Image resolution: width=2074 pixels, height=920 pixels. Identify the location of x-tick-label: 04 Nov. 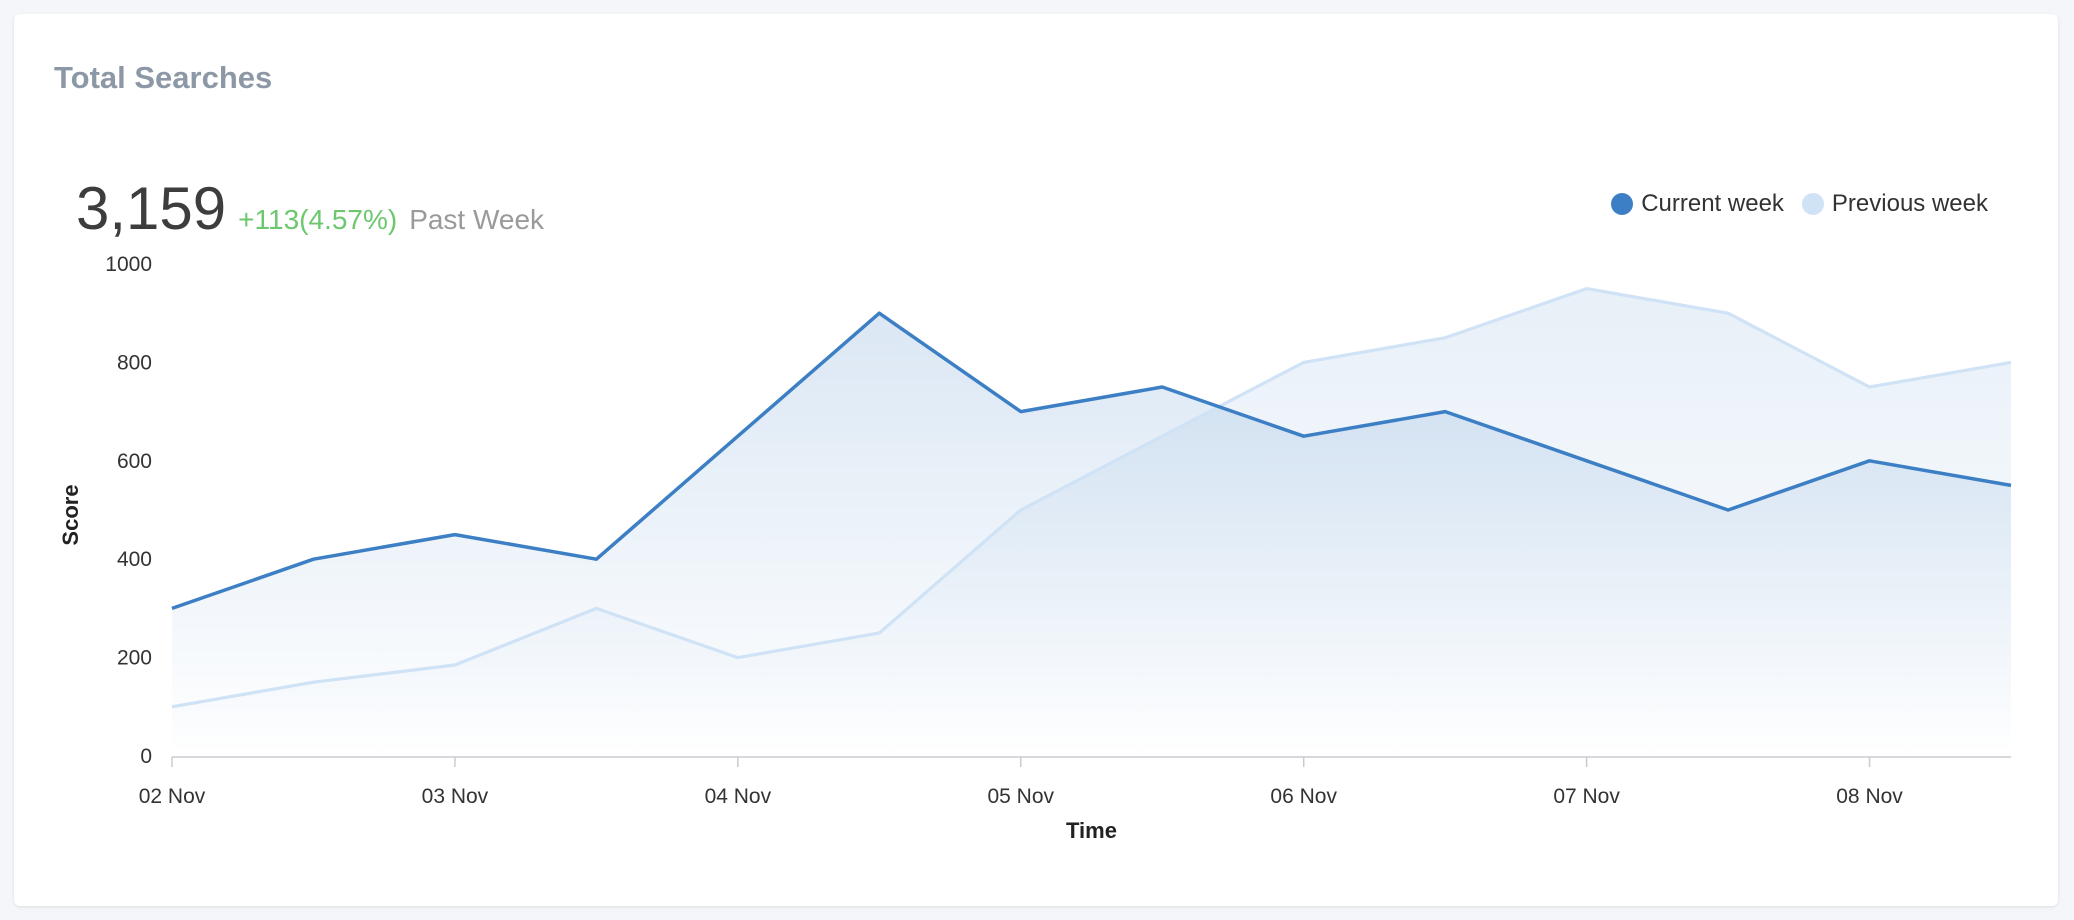
(738, 796).